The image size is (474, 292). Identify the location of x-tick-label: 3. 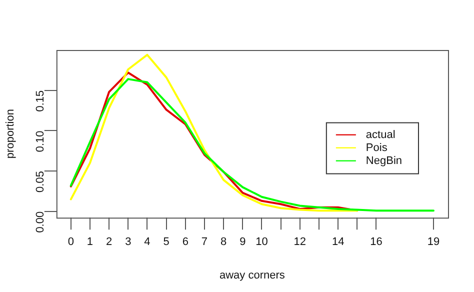
(128, 242).